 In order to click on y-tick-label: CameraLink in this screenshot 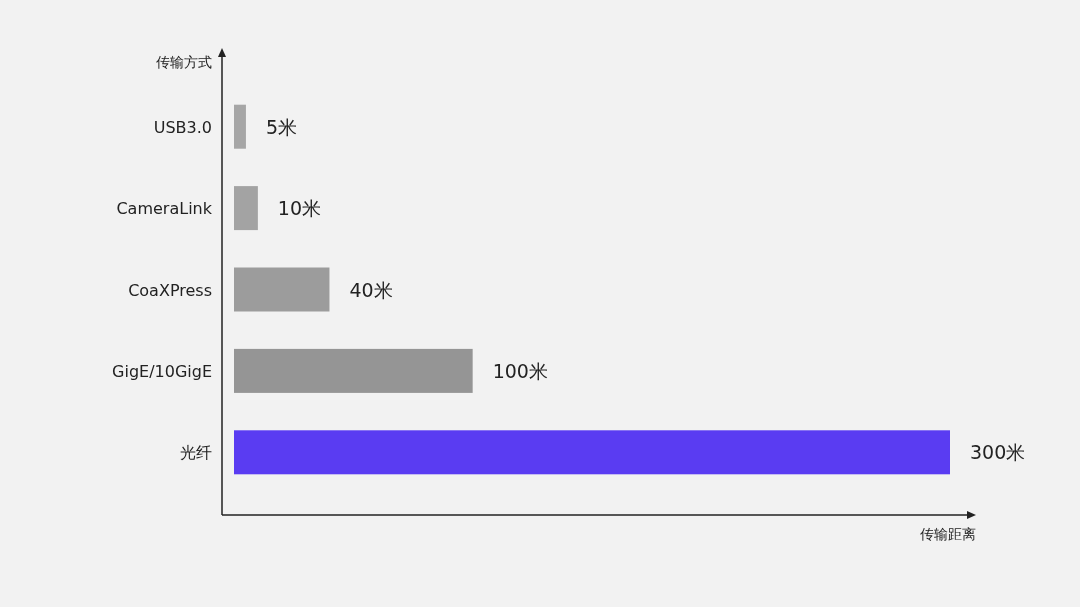, I will do `click(164, 209)`.